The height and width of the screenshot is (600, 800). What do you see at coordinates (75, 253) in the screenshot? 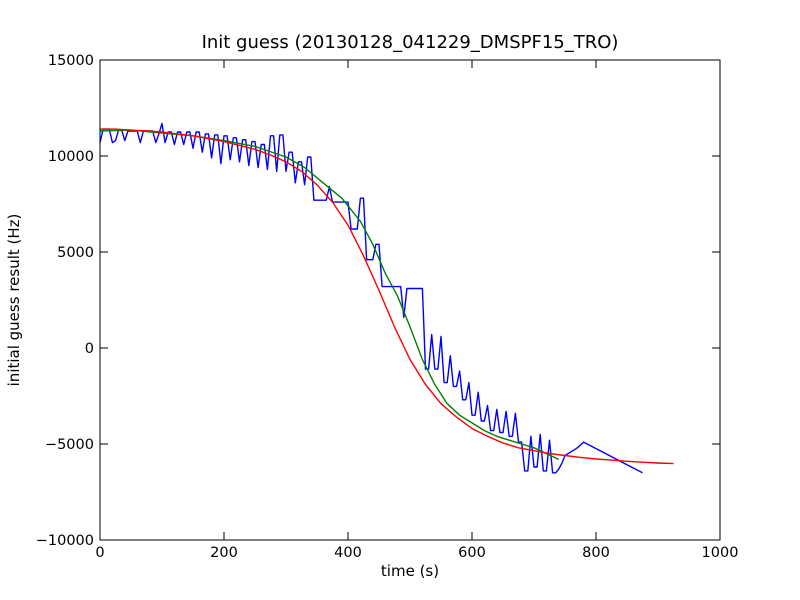
I see `y-tick-label: 5000` at bounding box center [75, 253].